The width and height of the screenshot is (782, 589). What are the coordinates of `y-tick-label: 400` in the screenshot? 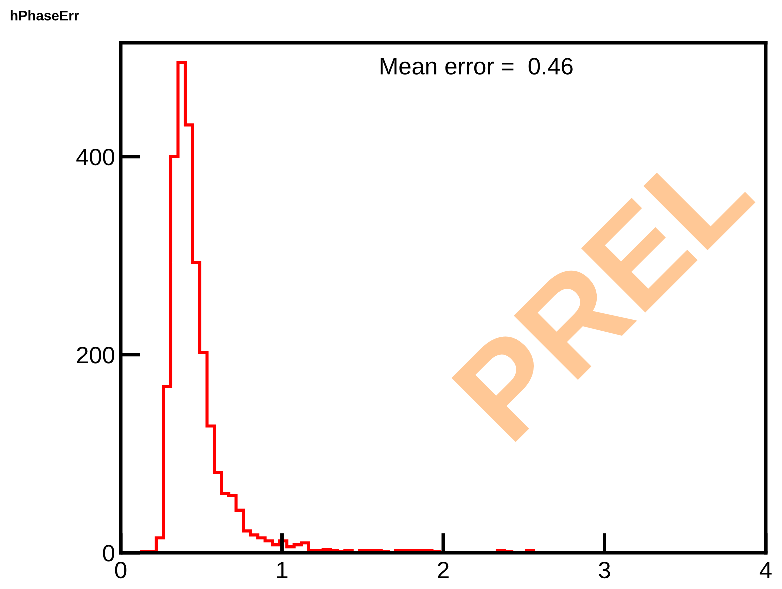 It's located at (95, 157).